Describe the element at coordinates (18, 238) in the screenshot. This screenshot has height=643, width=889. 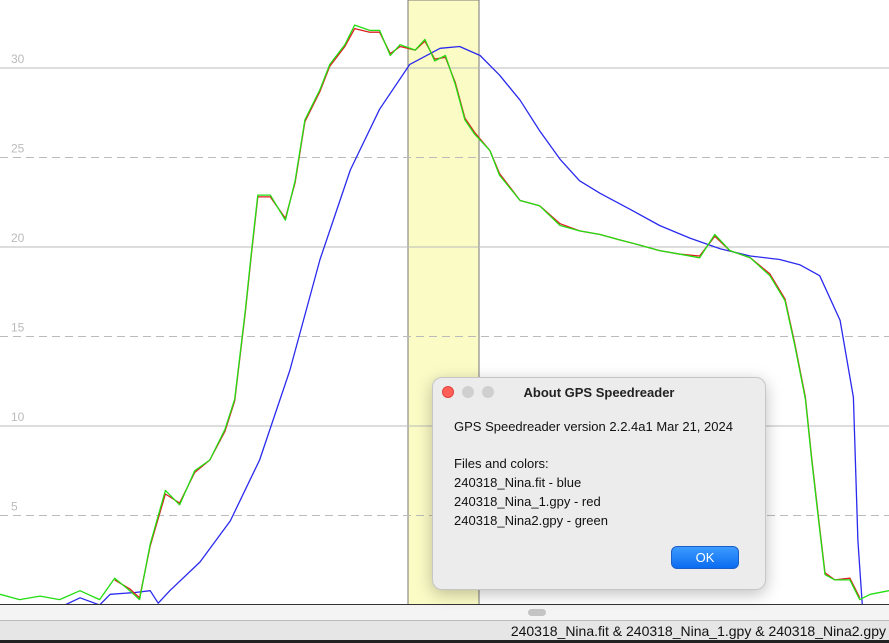
I see `y-tick-label: 20` at that location.